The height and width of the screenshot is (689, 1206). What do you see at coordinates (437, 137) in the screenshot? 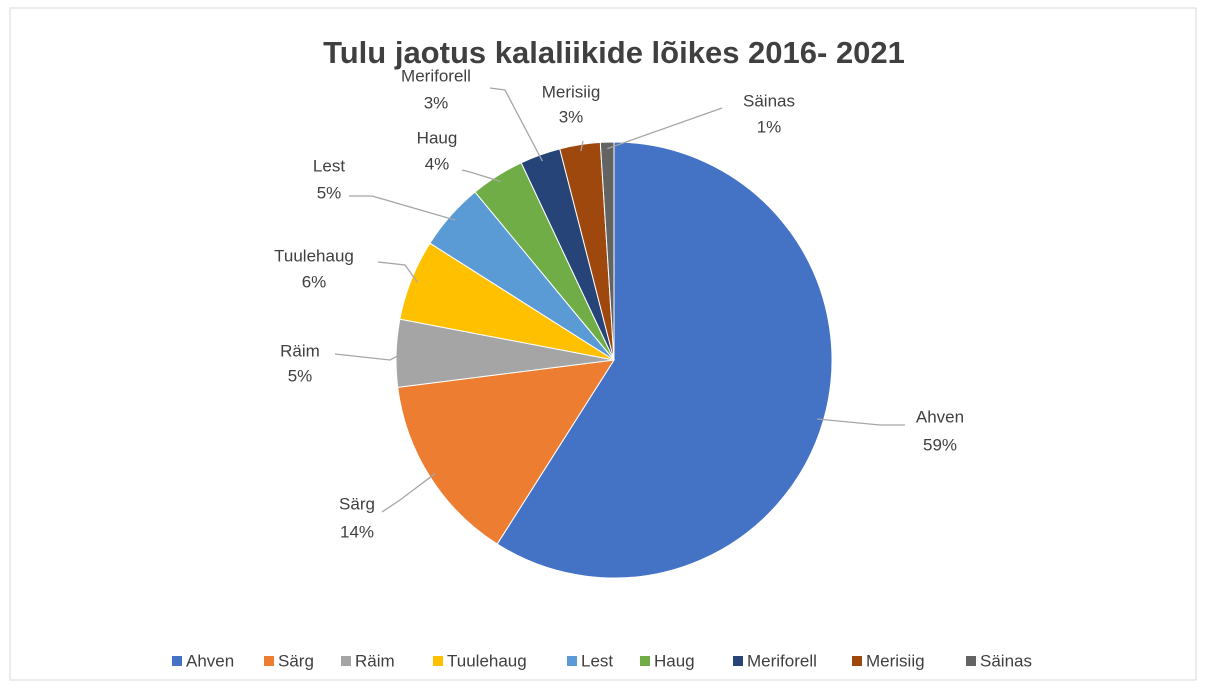
I see `data-label-name: Haug` at bounding box center [437, 137].